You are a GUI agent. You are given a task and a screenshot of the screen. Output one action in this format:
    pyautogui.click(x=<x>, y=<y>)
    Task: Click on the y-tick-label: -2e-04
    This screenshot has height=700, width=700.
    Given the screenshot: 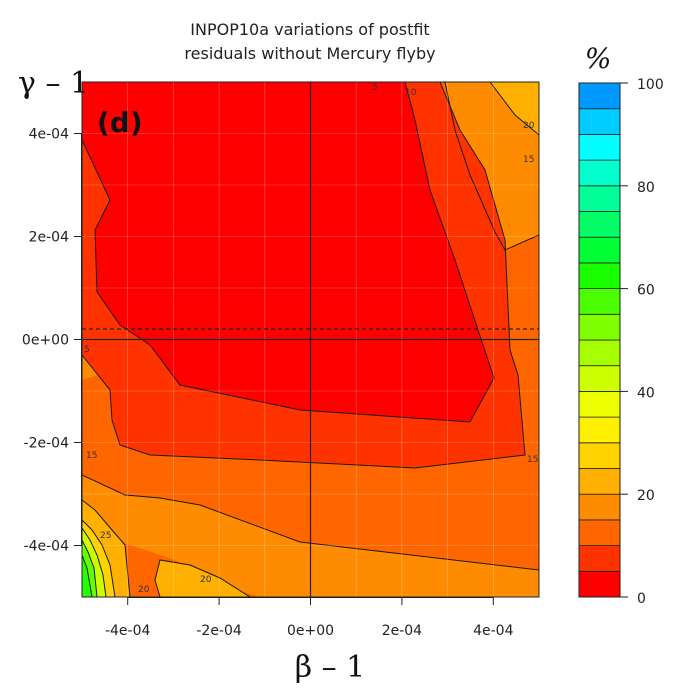 What is the action you would take?
    pyautogui.click(x=47, y=444)
    